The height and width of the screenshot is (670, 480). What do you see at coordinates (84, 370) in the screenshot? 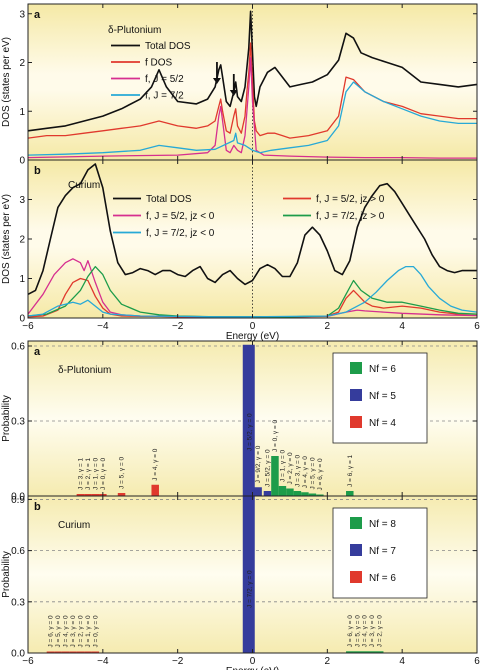
I see `panel-heading: δ-Plutonium` at bounding box center [84, 370].